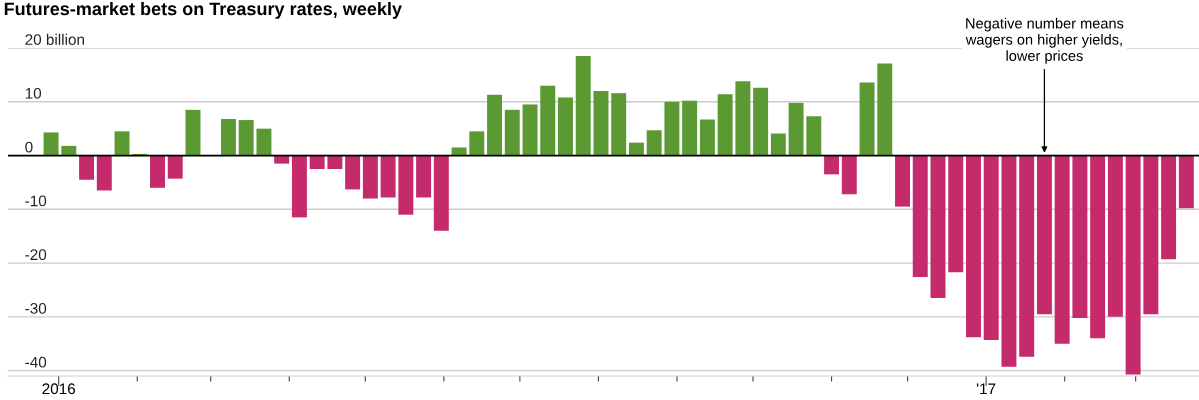  I want to click on y-tick-label: 0, so click(29, 147).